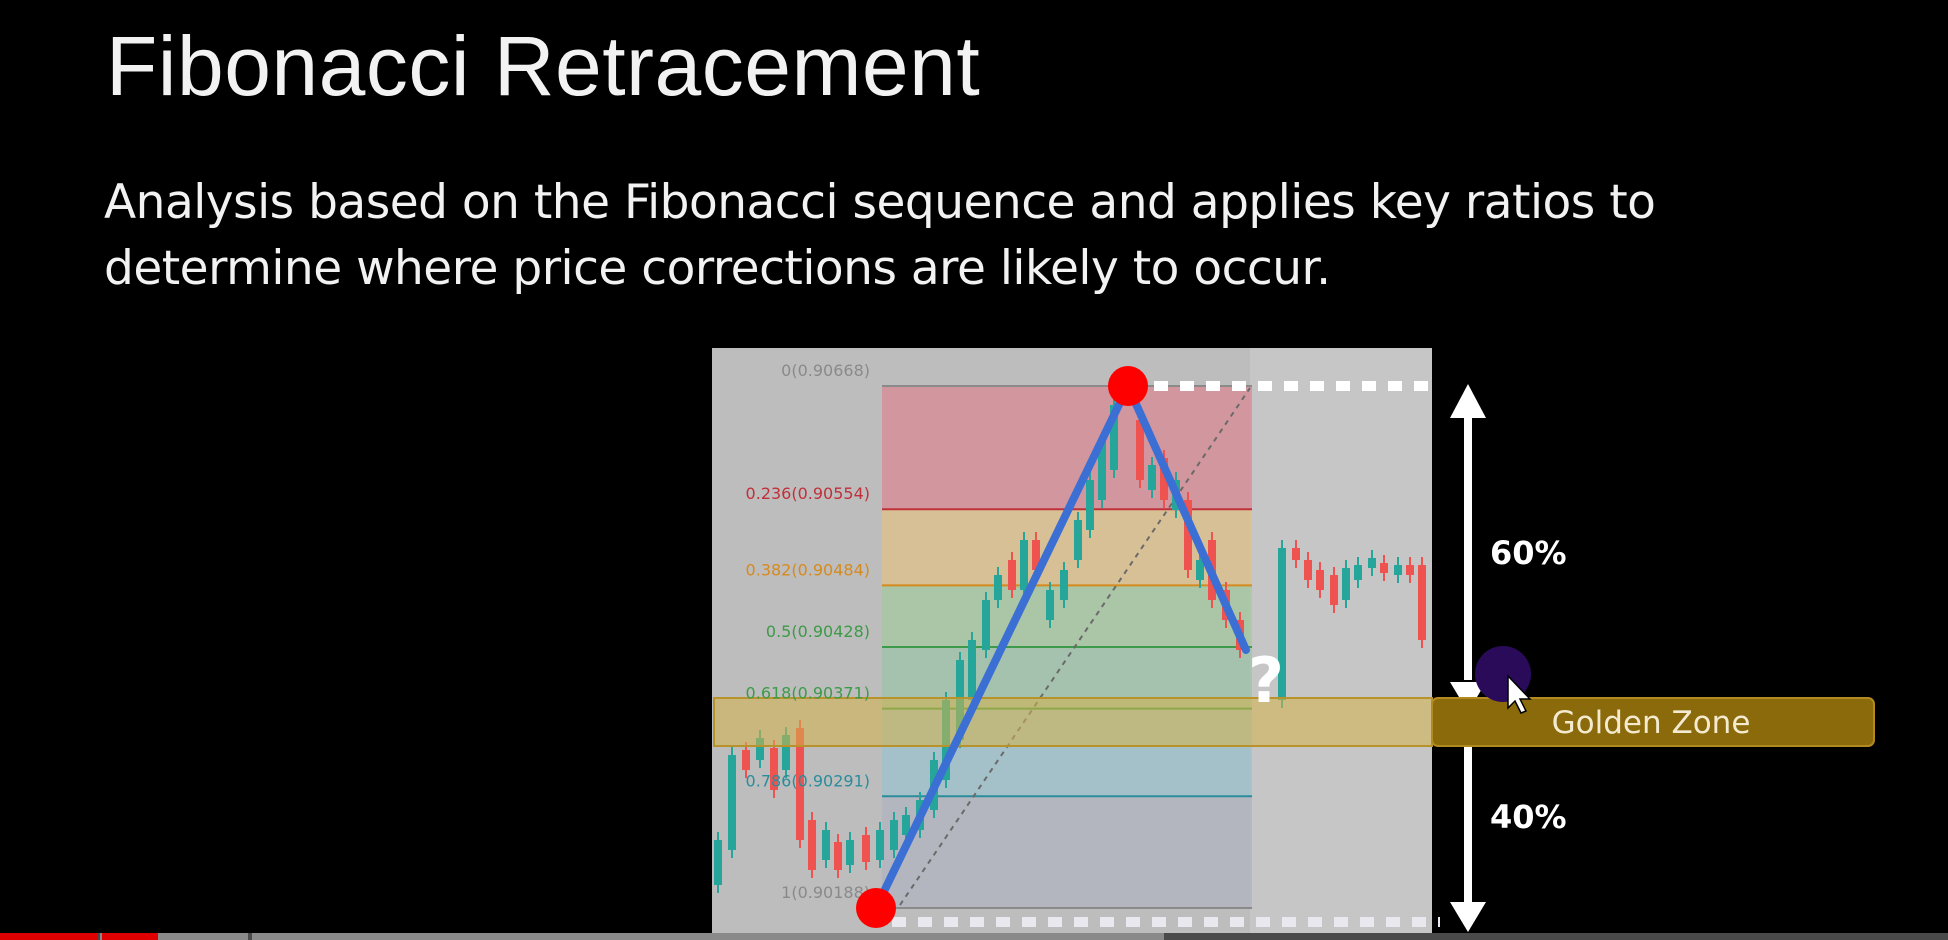  I want to click on golden-zone-text: Golden Zone, so click(1651, 723).